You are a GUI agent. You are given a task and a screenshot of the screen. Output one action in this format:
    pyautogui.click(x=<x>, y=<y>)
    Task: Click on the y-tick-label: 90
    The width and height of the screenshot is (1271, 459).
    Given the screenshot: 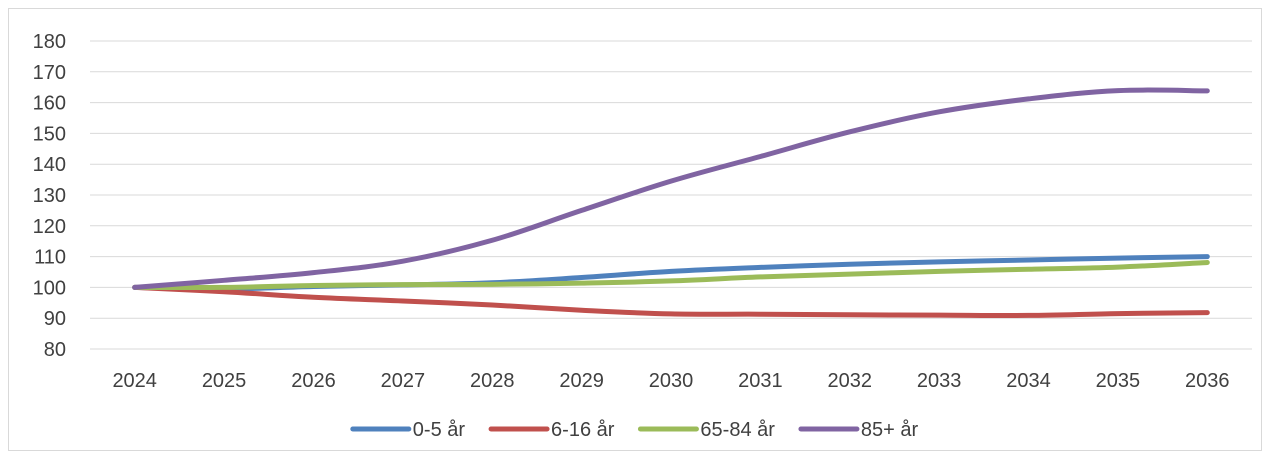 What is the action you would take?
    pyautogui.click(x=55, y=319)
    